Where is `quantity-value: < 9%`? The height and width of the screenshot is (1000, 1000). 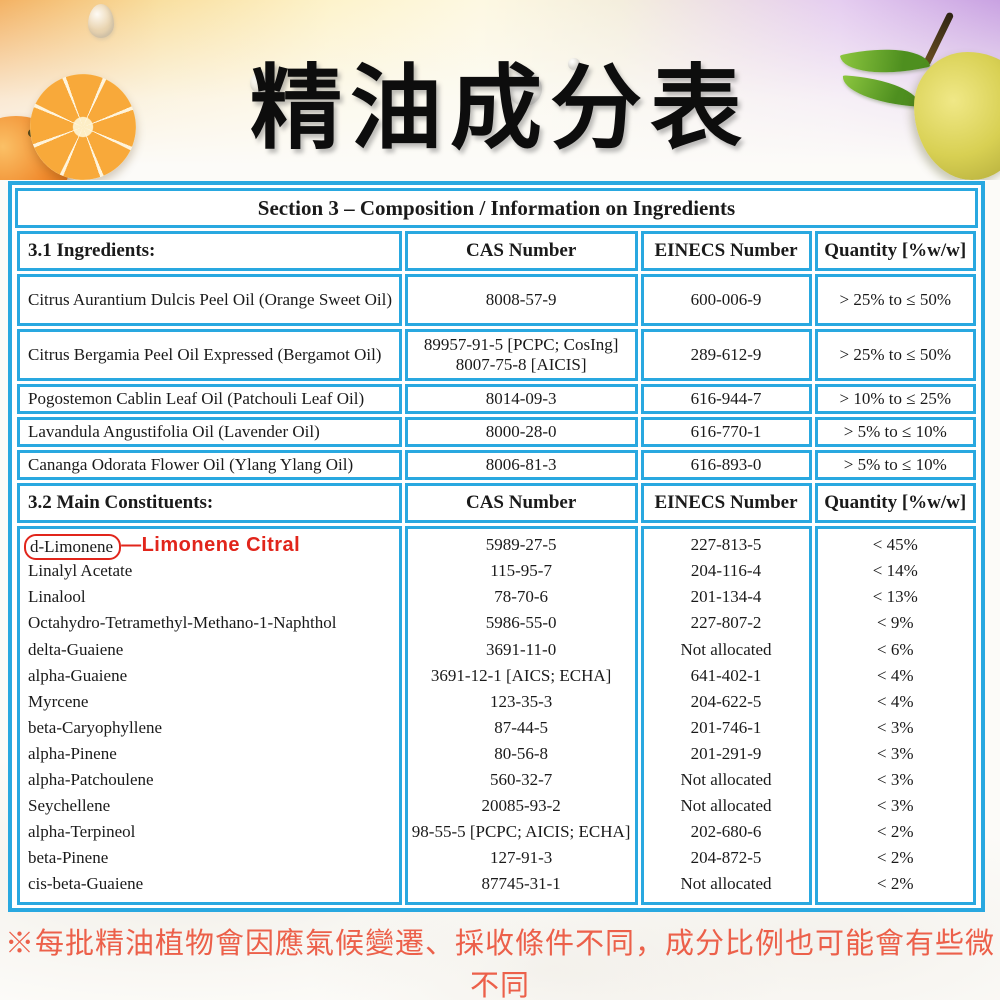 quantity-value: < 9% is located at coordinates (895, 623).